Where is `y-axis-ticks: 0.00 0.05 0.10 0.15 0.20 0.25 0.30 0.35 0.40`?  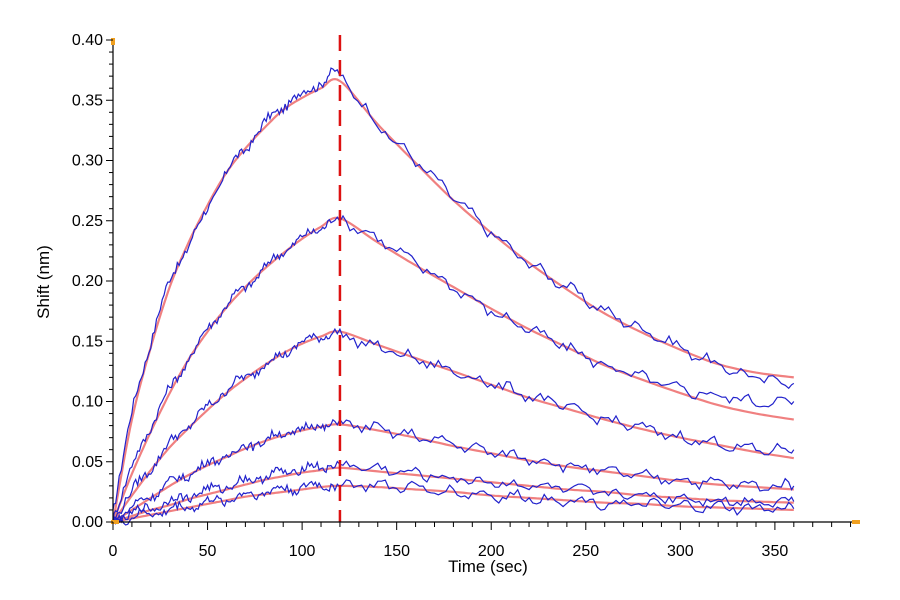
y-axis-ticks: 0.00 0.05 0.10 0.15 0.20 0.25 0.30 0.35 0.40 is located at coordinates (92, 281).